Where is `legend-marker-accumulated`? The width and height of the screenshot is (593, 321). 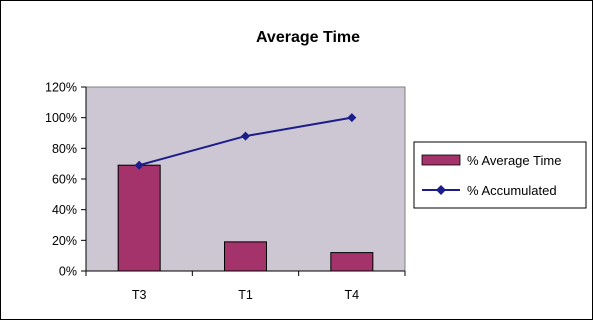
legend-marker-accumulated is located at coordinates (441, 190).